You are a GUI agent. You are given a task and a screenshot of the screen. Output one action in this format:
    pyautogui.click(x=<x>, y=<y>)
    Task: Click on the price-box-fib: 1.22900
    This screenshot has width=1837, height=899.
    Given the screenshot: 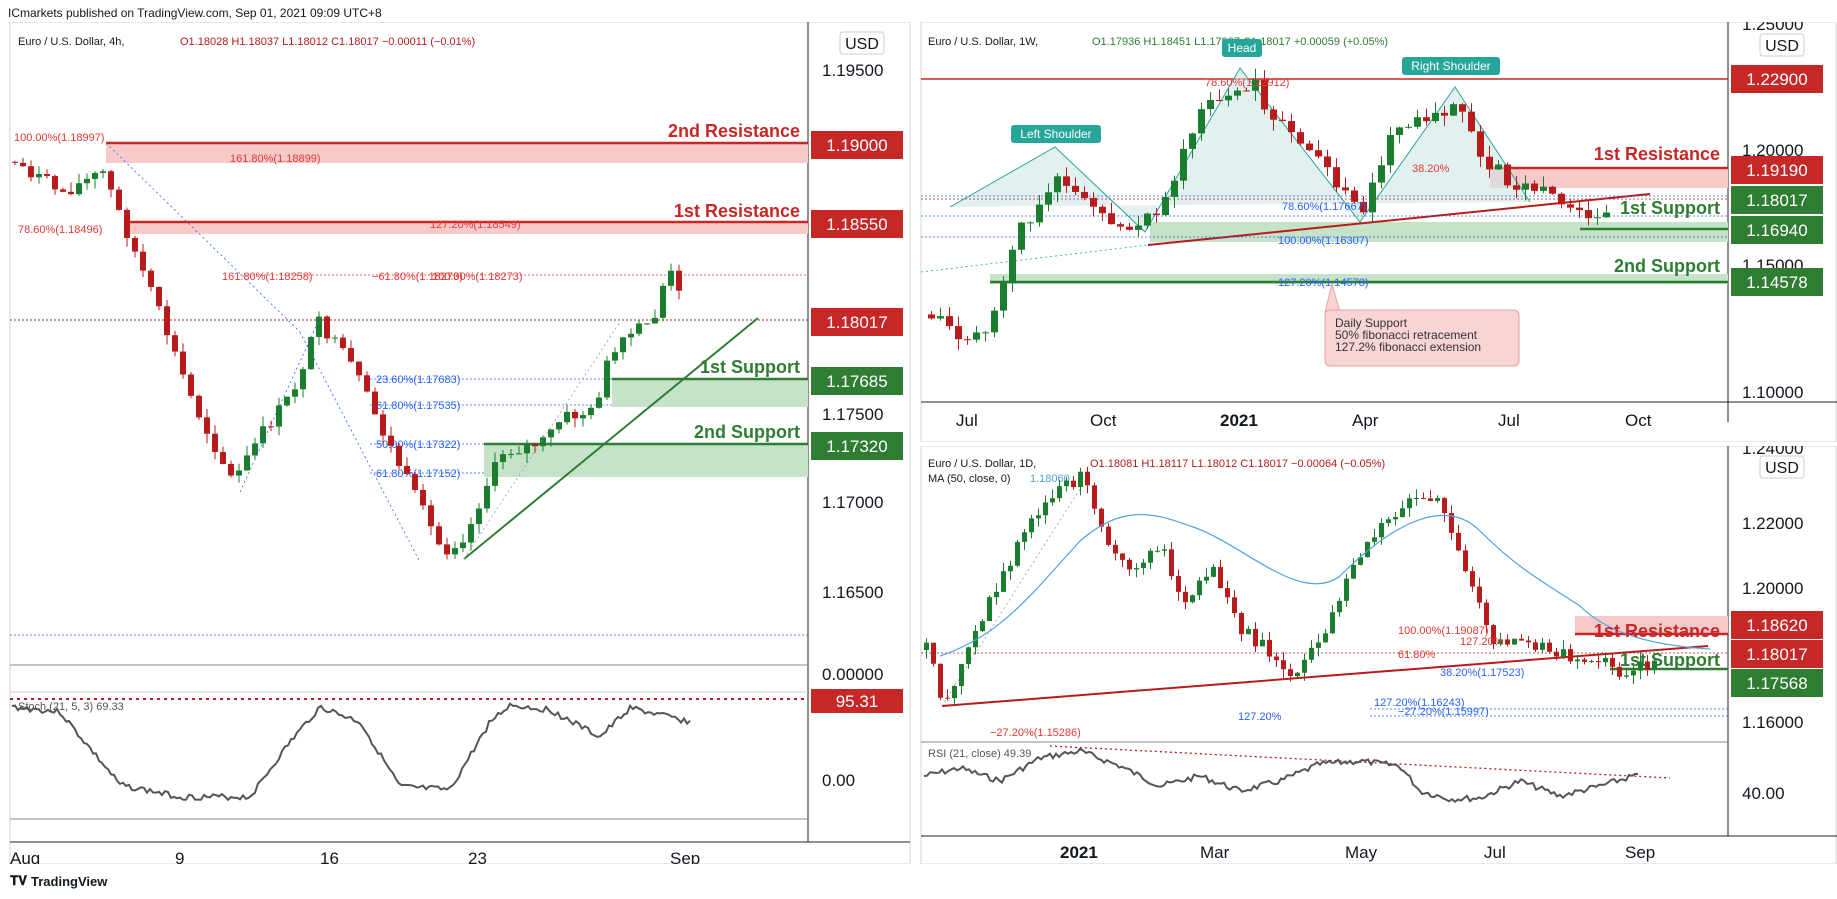 What is the action you would take?
    pyautogui.click(x=1776, y=79)
    